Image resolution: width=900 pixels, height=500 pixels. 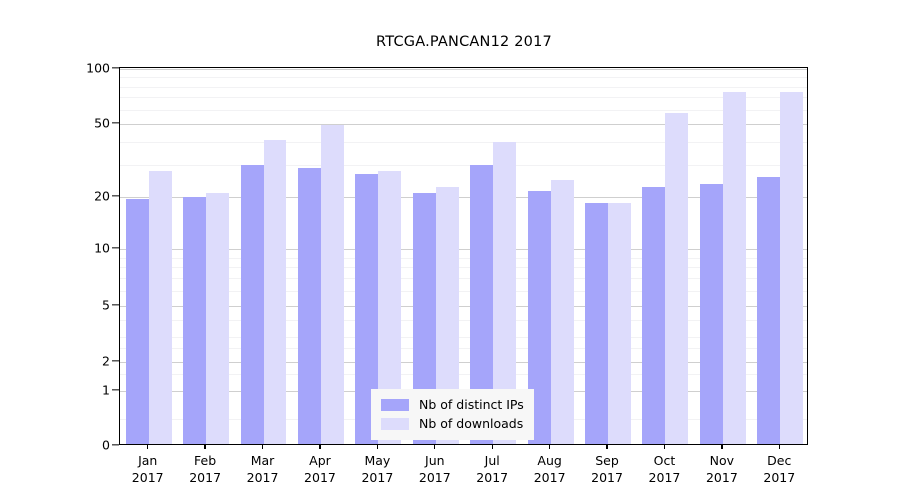 What do you see at coordinates (320, 469) in the screenshot?
I see `x-tick-label-apr: Apr 2017` at bounding box center [320, 469].